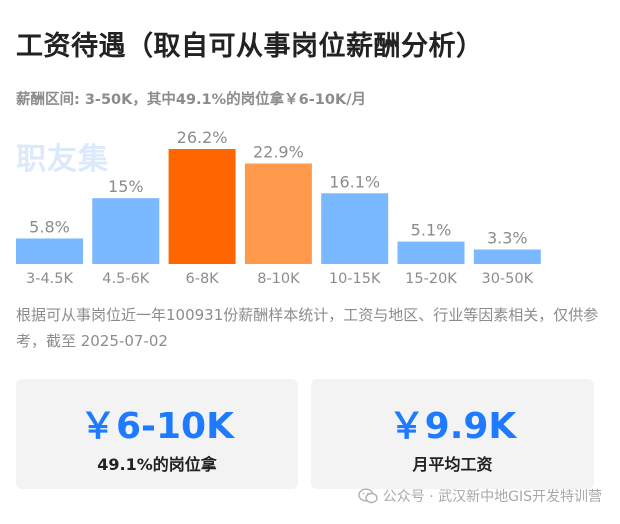  What do you see at coordinates (507, 238) in the screenshot?
I see `value-label-30-50K: 3.3%` at bounding box center [507, 238].